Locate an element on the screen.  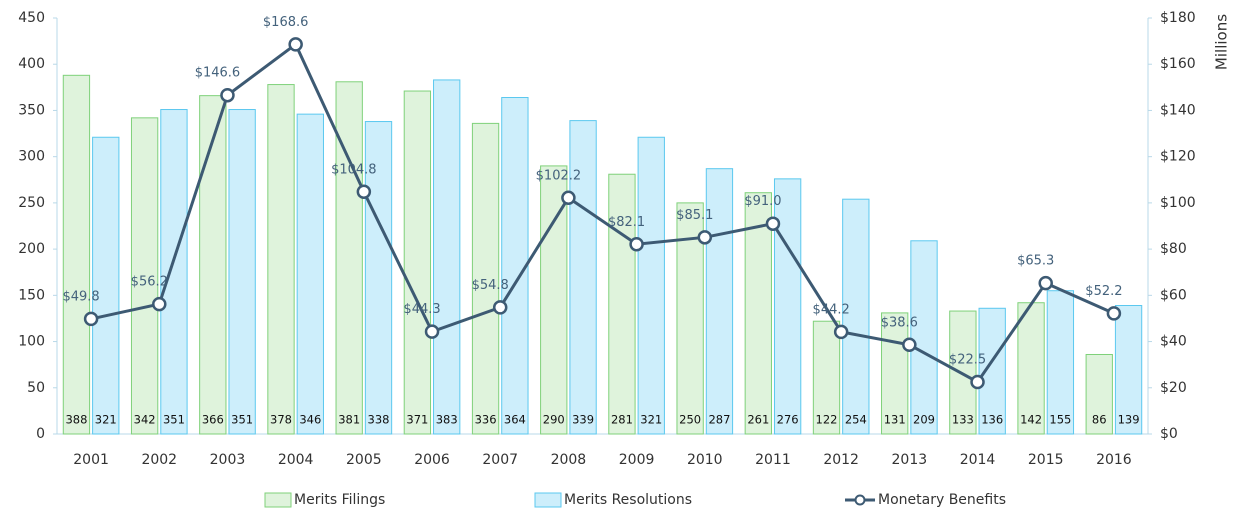
x-tick-label: 2008 is located at coordinates (569, 460).